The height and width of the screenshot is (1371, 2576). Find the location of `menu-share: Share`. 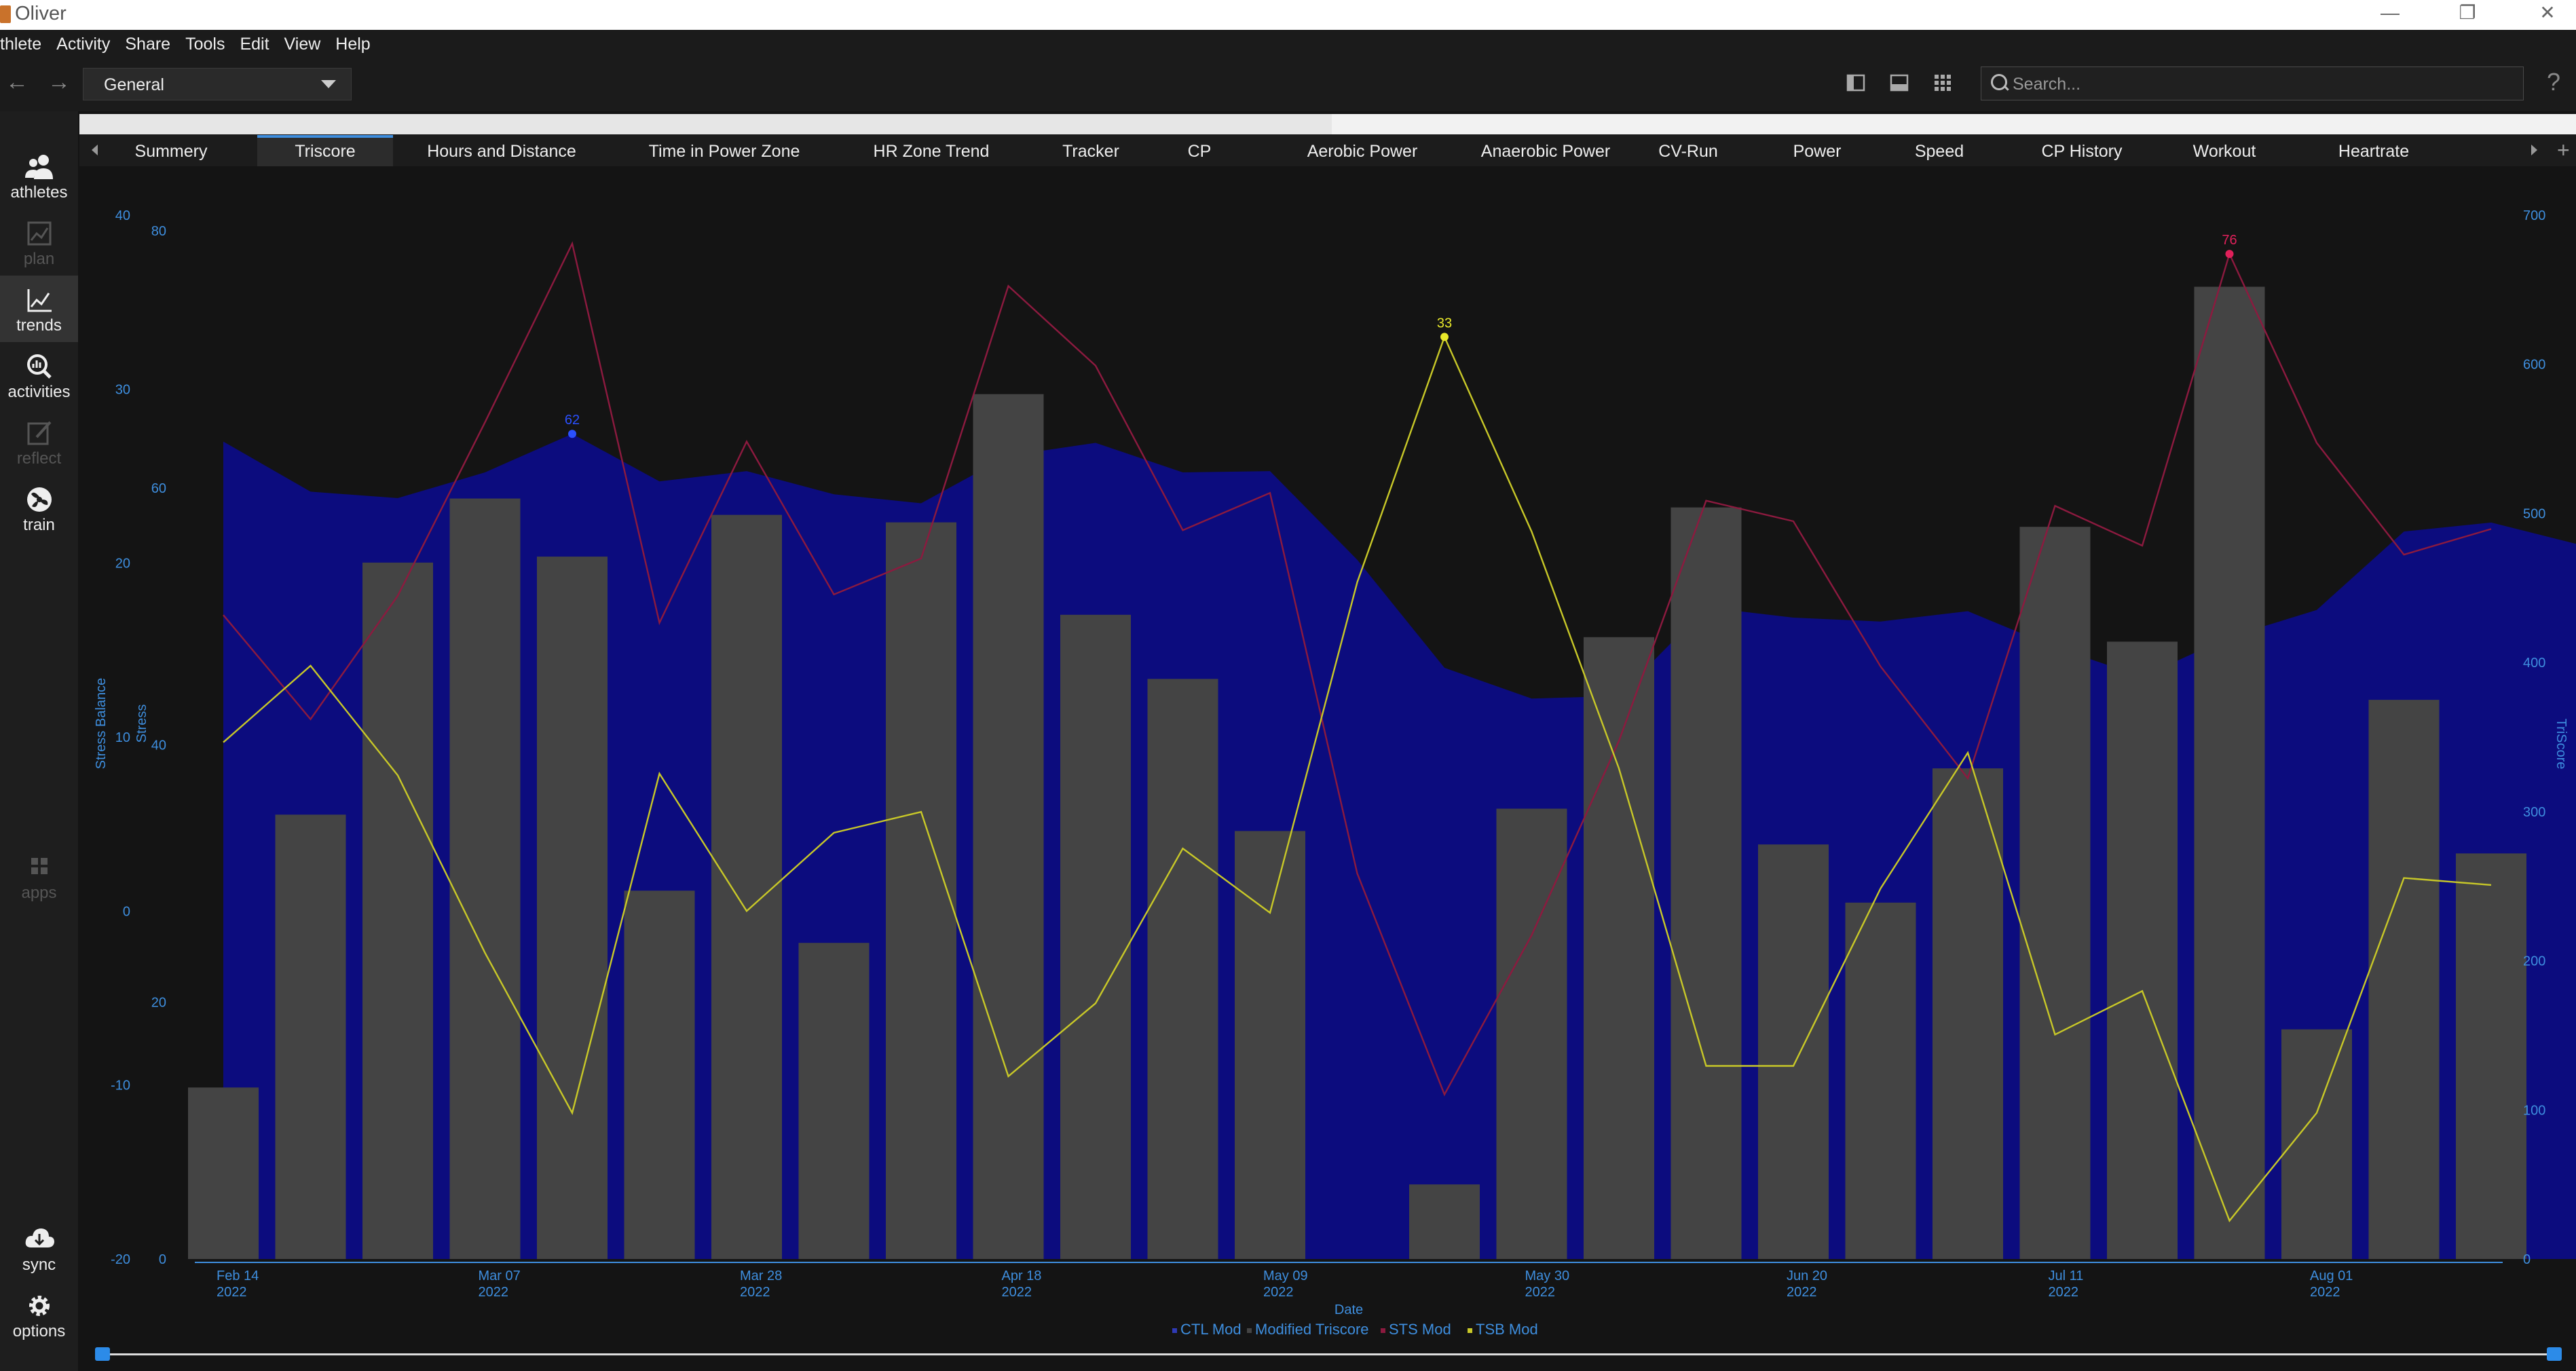

menu-share: Share is located at coordinates (148, 45).